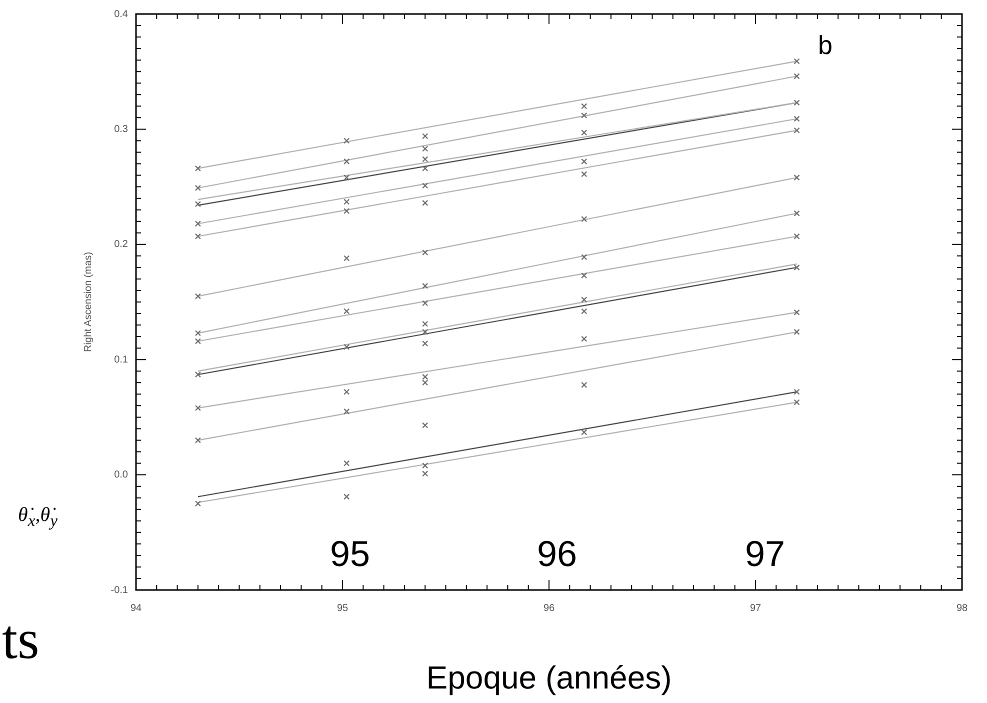  Describe the element at coordinates (549, 678) in the screenshot. I see `x-axis-title: Epoque (années)` at that location.